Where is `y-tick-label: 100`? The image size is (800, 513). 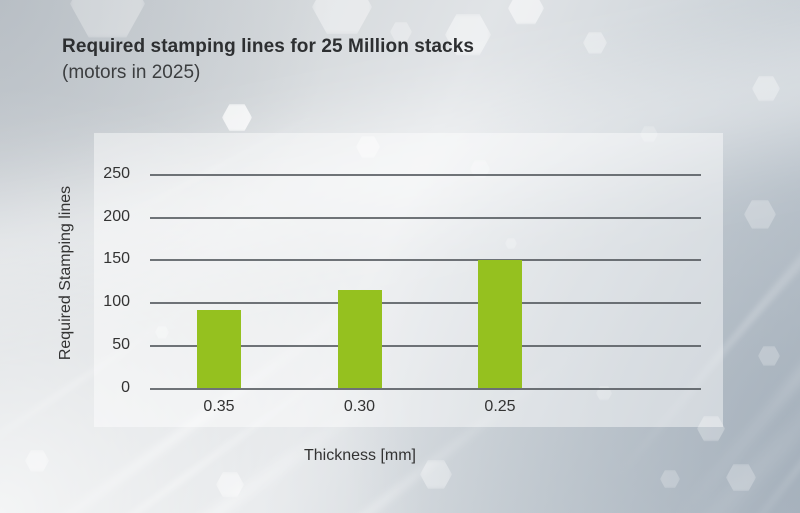
y-tick-label: 100 is located at coordinates (116, 302).